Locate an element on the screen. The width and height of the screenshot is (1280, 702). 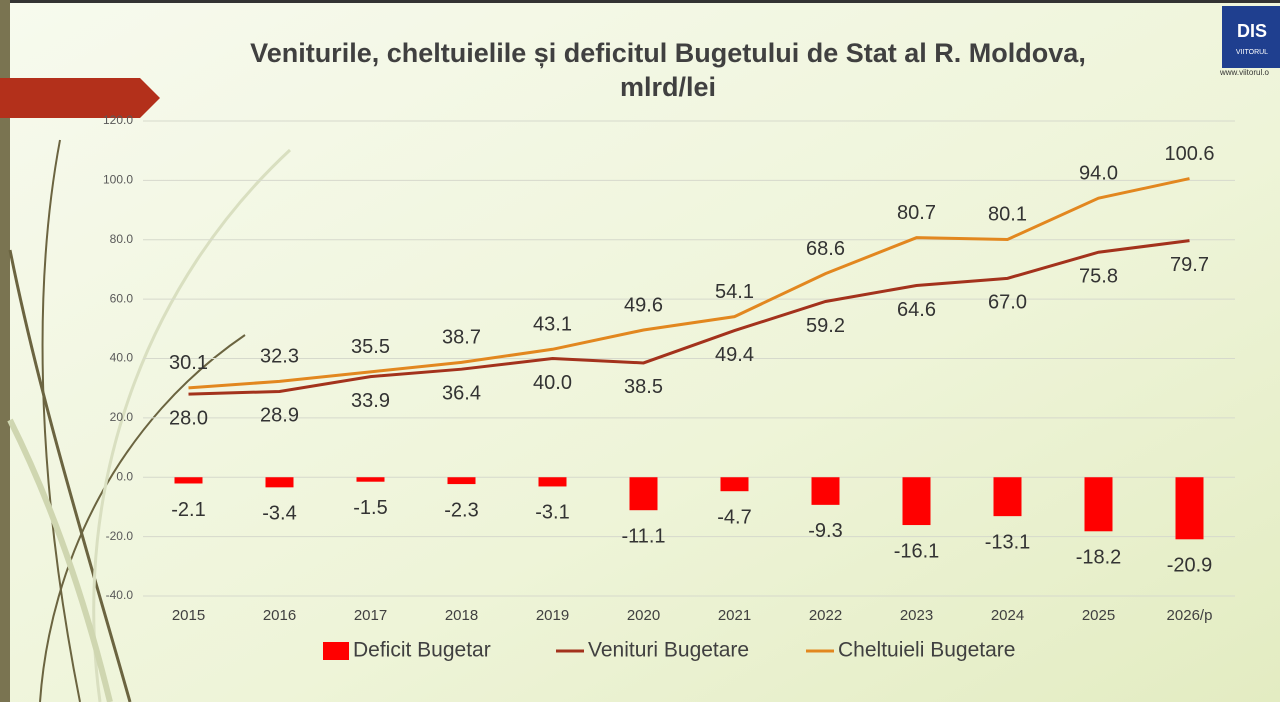
x-tick-label: 2017 is located at coordinates (370, 615).